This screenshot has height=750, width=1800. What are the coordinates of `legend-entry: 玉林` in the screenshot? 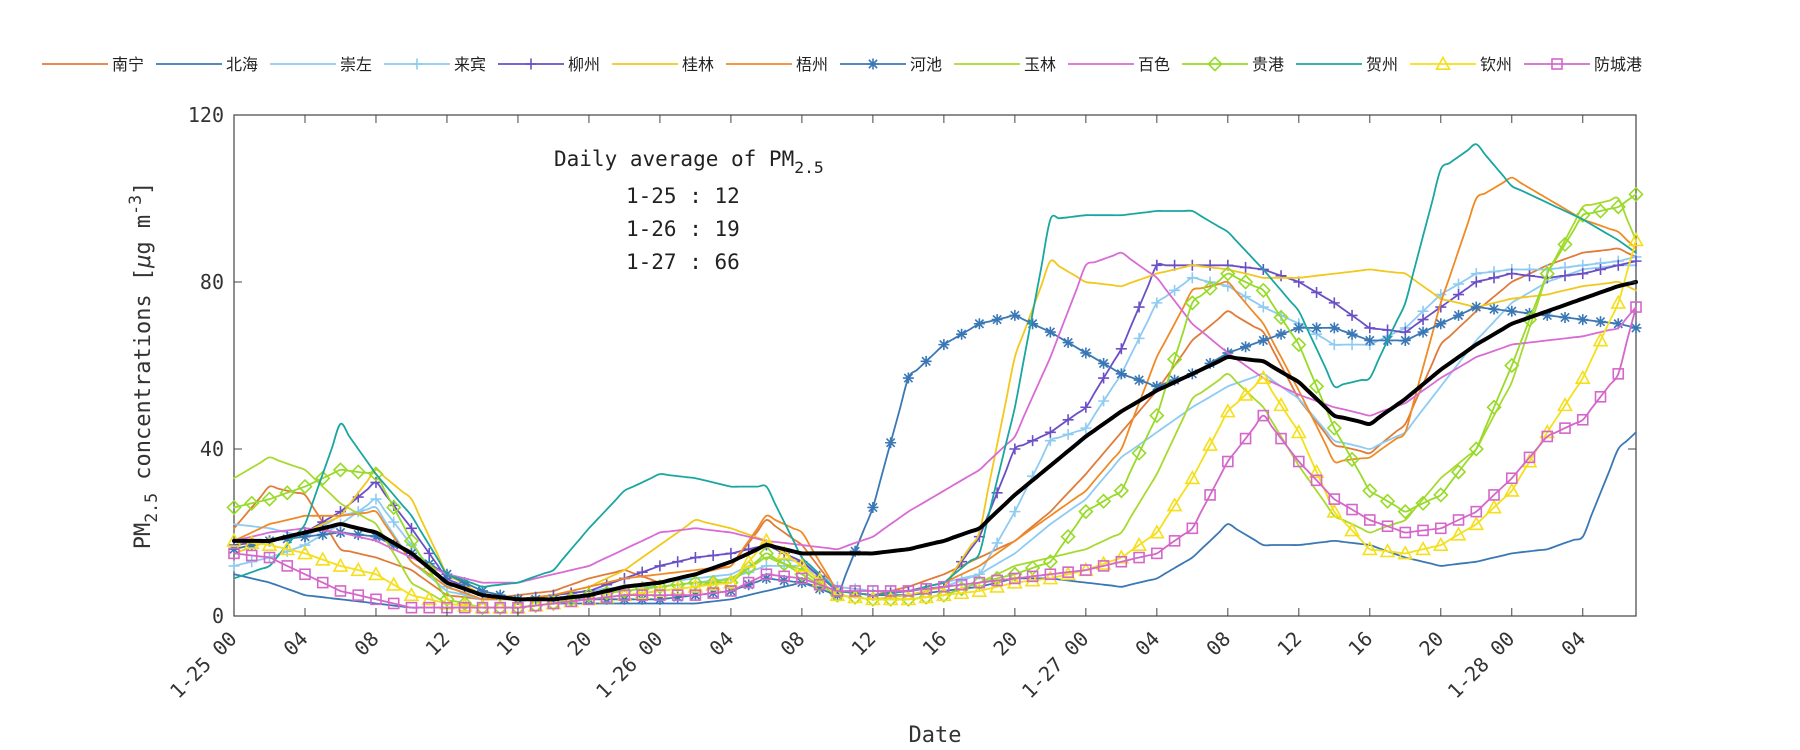 It's located at (1005, 64).